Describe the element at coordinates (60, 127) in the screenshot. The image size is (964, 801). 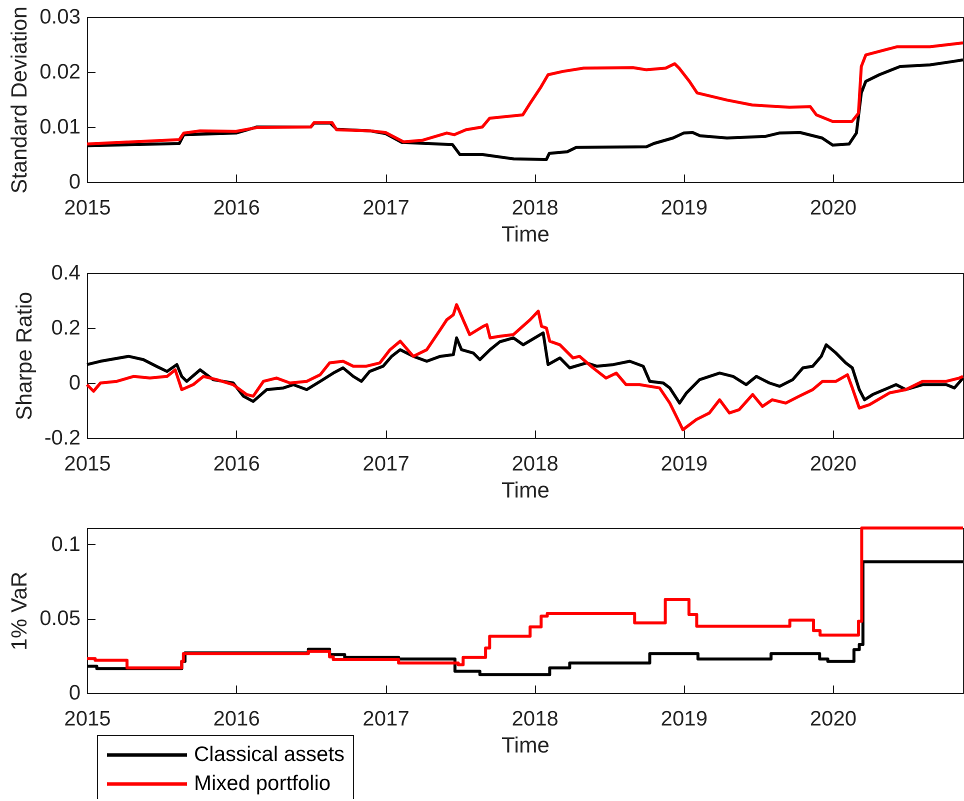
I see `y-tick-label: 0.01` at that location.